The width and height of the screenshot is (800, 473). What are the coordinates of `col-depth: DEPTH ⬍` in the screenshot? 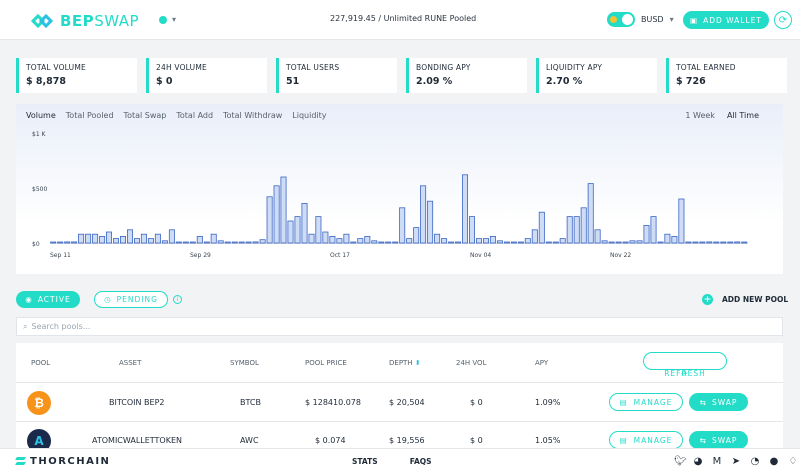 It's located at (405, 363).